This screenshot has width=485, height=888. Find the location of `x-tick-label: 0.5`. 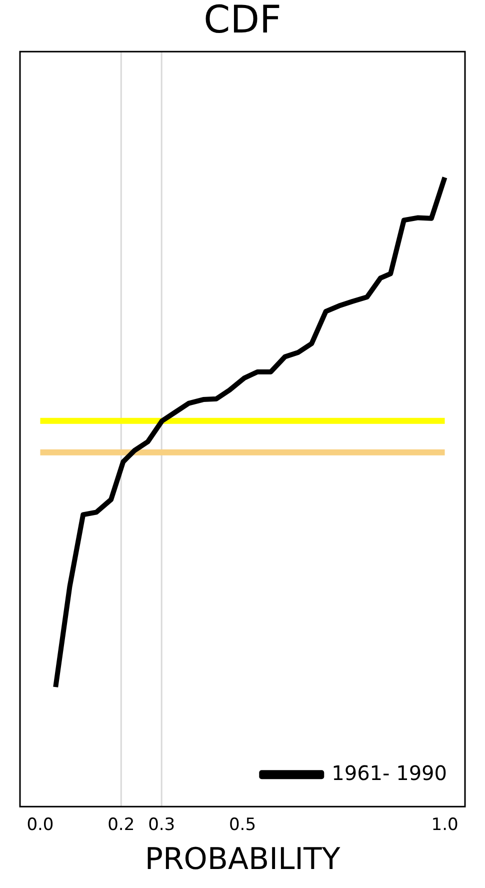

x-tick-label: 0.5 is located at coordinates (242, 825).